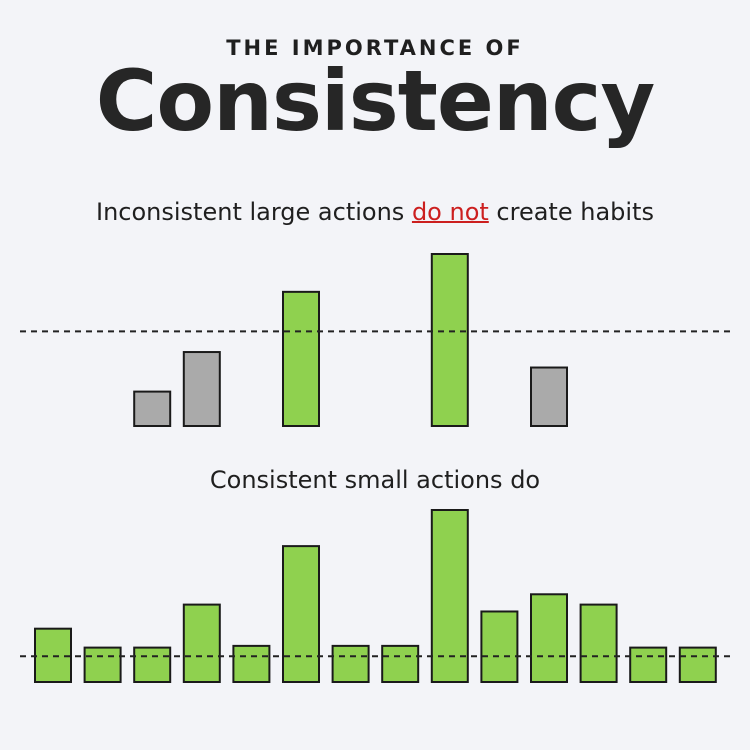  I want to click on top-heading-post: create habits, so click(571, 212).